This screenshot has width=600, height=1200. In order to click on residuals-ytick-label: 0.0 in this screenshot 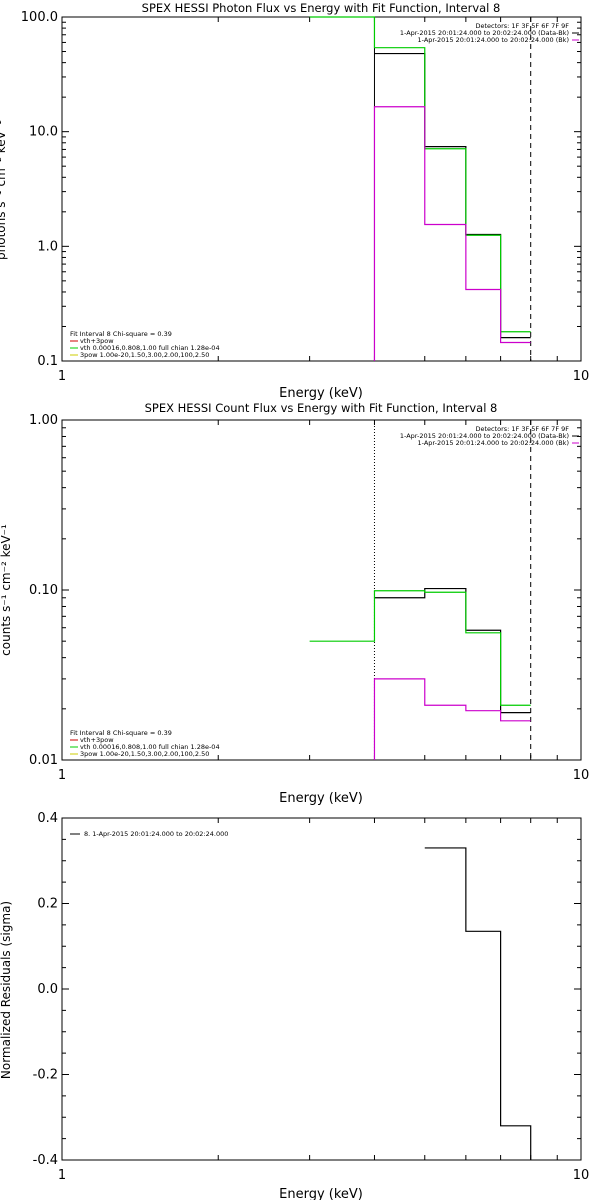, I will do `click(47, 989)`.